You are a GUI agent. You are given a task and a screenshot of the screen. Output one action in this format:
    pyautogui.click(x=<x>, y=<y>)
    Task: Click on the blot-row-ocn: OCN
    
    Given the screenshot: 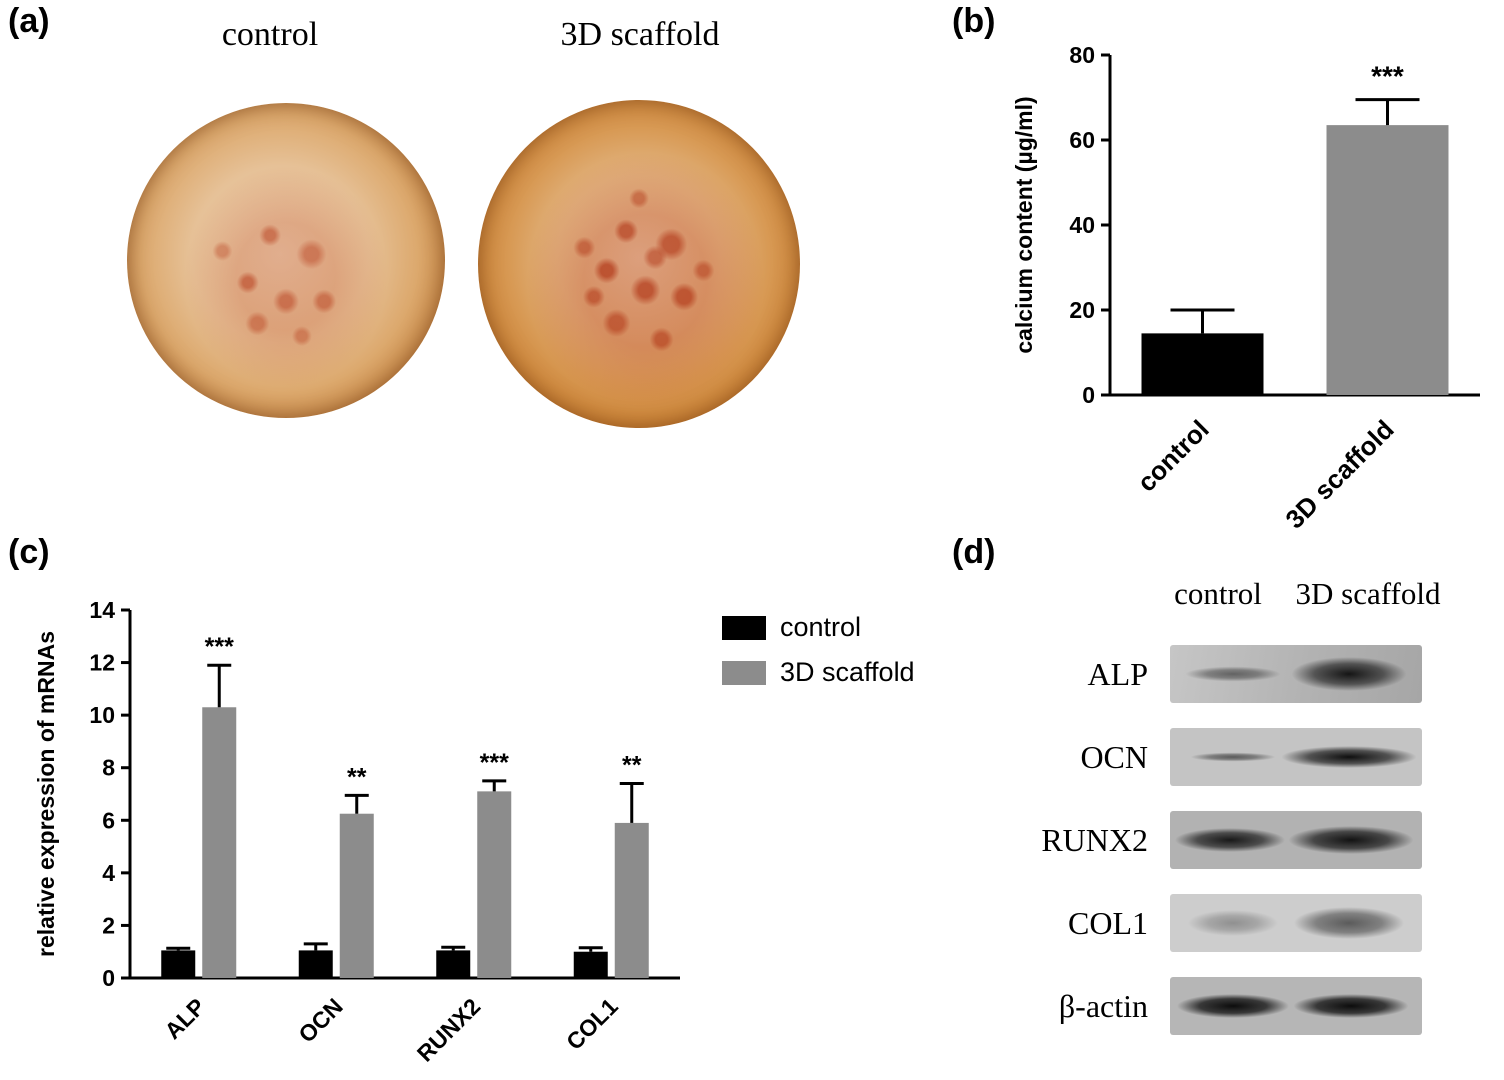 What is the action you would take?
    pyautogui.click(x=1187, y=757)
    